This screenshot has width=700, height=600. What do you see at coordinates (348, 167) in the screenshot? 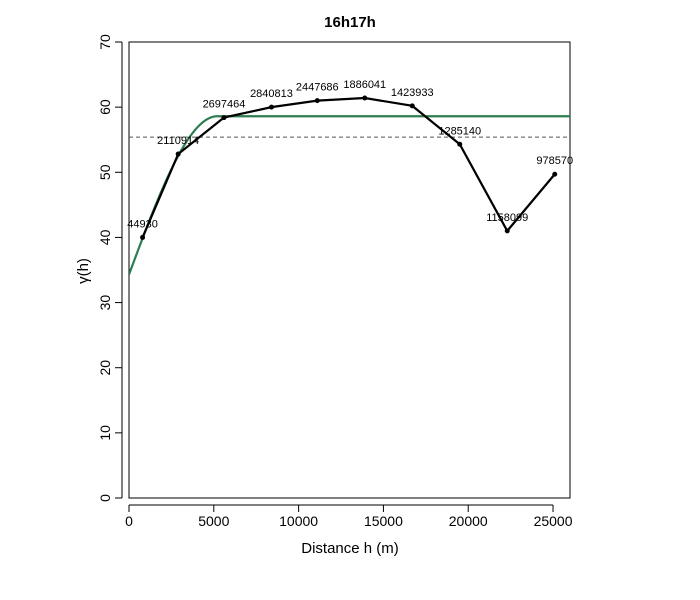
I see `empirical-variogram-line` at bounding box center [348, 167].